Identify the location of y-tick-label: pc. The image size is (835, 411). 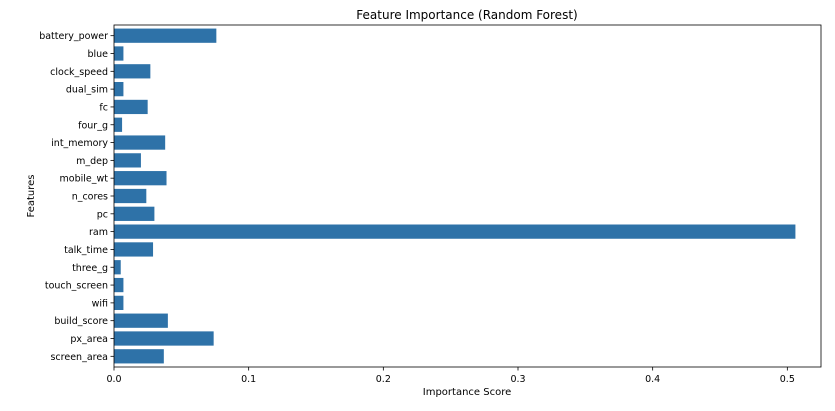
(102, 214).